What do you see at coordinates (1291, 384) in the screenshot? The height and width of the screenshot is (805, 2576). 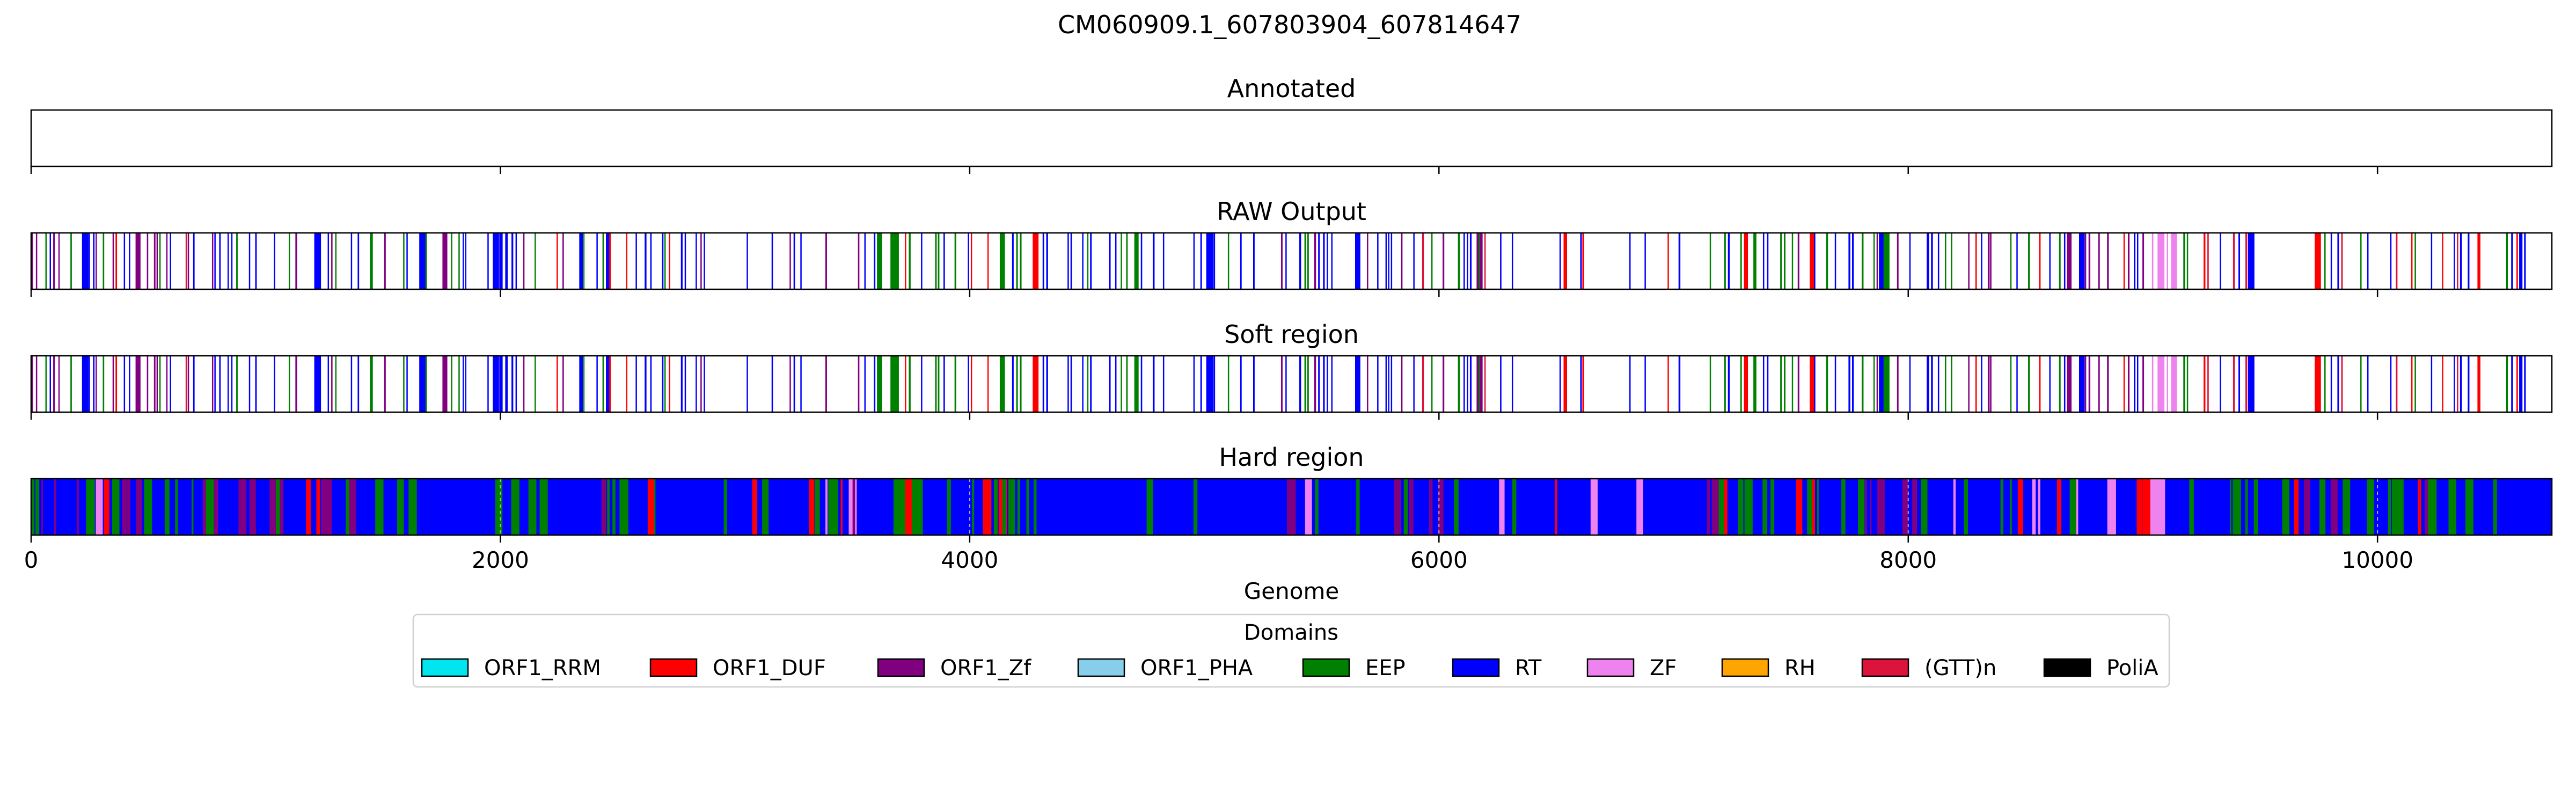 I see `panel-frame` at bounding box center [1291, 384].